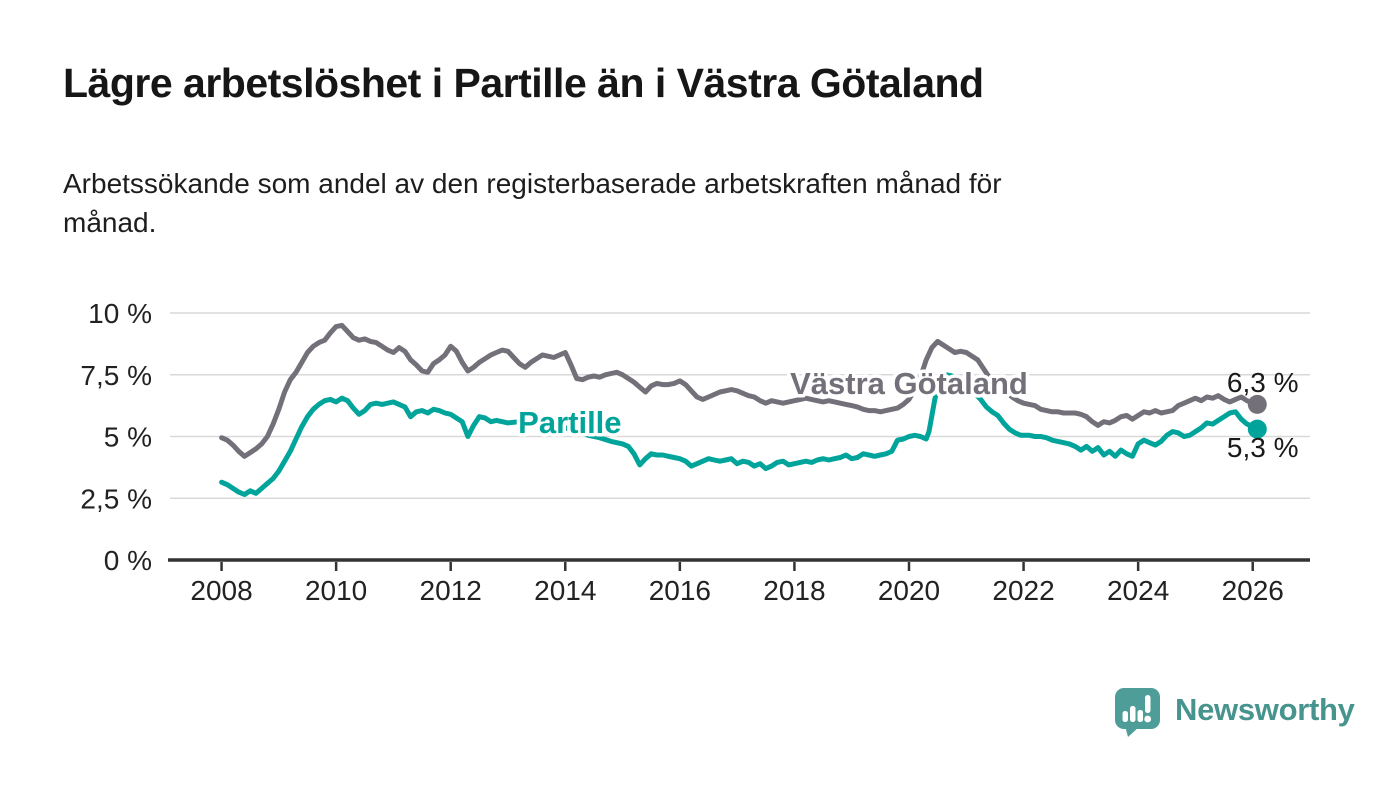 This screenshot has width=1400, height=794. I want to click on newsworthy-brand: Newsworthy, so click(1234, 712).